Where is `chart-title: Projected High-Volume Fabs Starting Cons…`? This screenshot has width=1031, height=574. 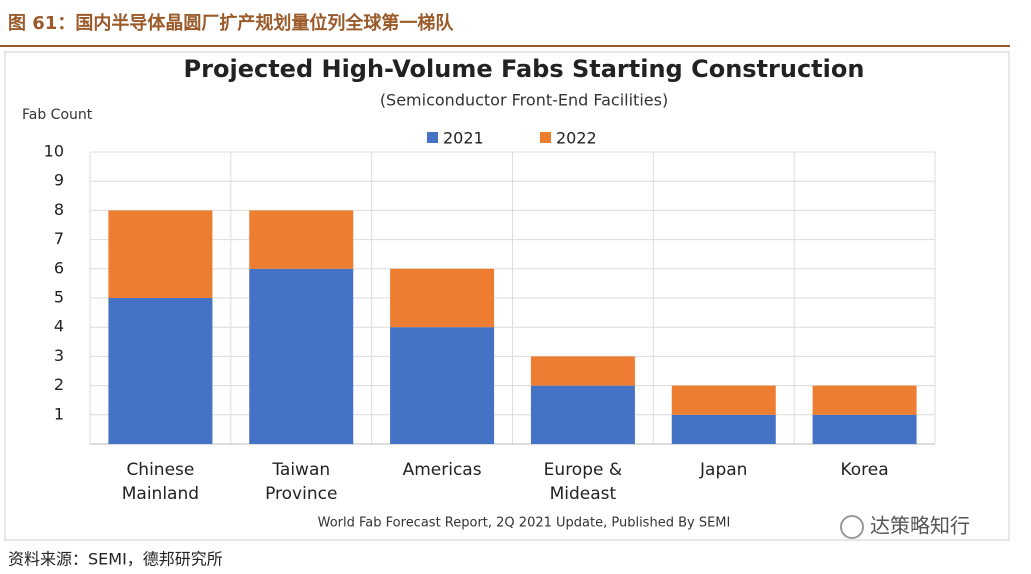
chart-title: Projected High-Volume Fabs Starting Cons… is located at coordinates (524, 69).